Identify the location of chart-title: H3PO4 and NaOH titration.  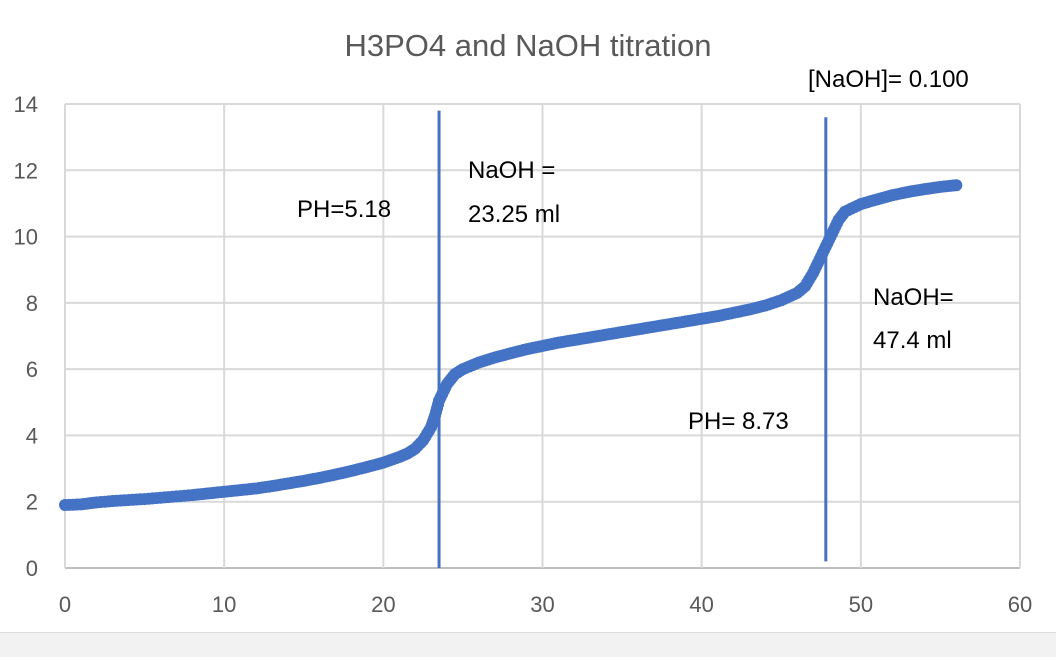
(527, 45).